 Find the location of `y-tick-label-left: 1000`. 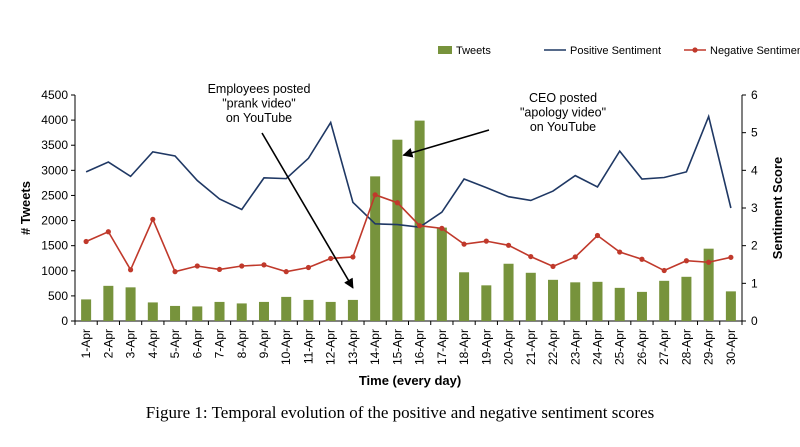

y-tick-label-left: 1000 is located at coordinates (54, 271).